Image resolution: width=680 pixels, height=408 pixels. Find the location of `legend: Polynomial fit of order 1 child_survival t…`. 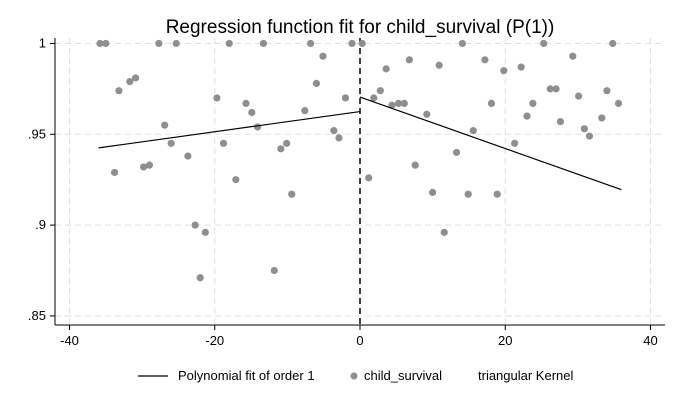

legend: Polynomial fit of order 1 child_survival t… is located at coordinates (355, 375).